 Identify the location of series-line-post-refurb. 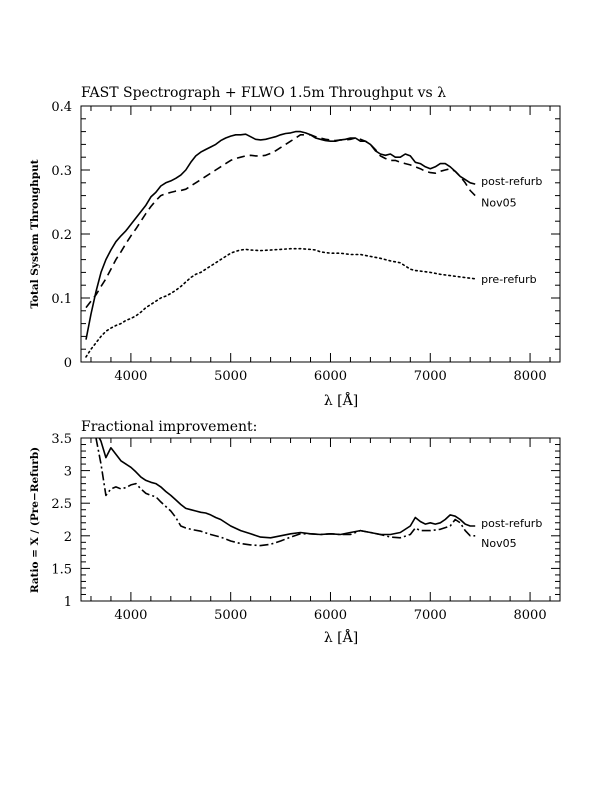
(287, 488).